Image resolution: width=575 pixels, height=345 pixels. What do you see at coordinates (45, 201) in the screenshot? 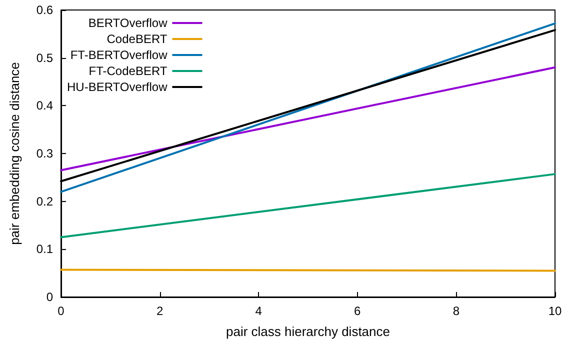
I see `y-tick-label: 0.2` at bounding box center [45, 201].